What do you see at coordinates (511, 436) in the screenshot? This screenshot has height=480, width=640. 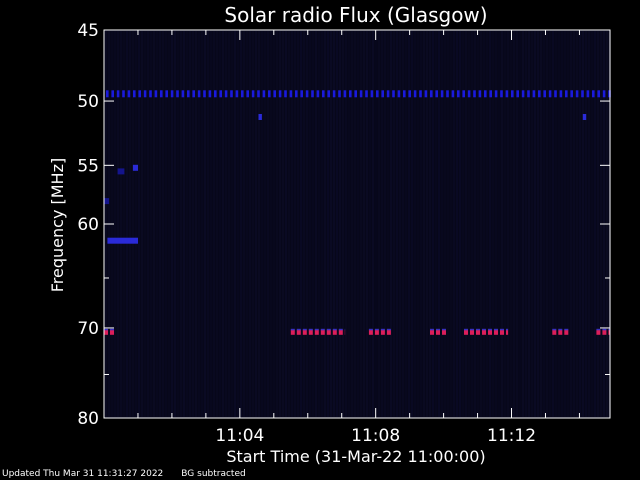 I see `x-tick-label: 11:12` at bounding box center [511, 436].